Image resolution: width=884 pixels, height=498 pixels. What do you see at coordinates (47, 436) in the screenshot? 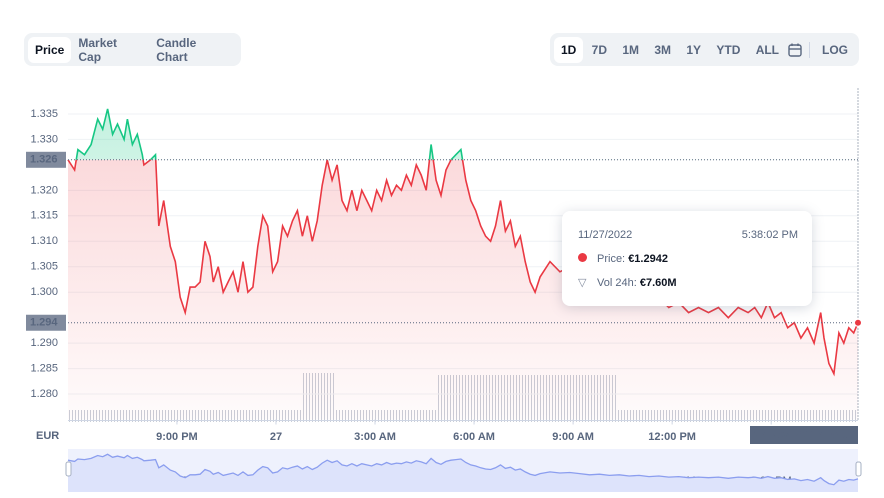
I see `y-axis-label: EUR` at bounding box center [47, 436].